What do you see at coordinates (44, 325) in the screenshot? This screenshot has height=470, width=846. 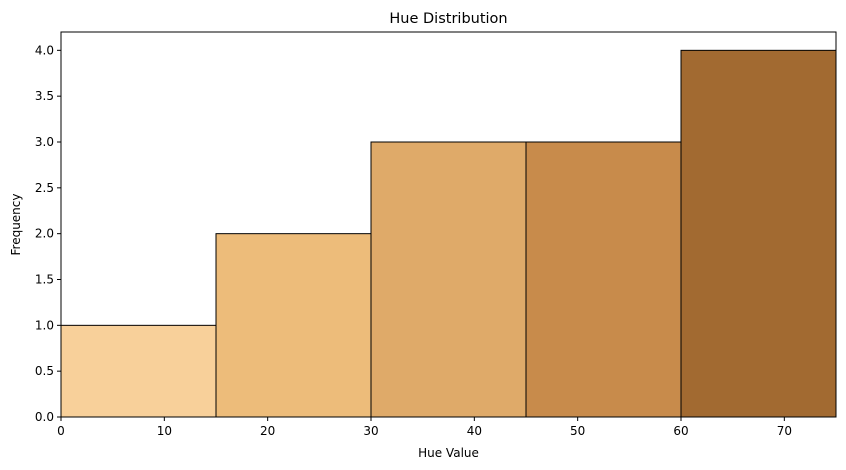 I see `y-tick-label: 1.0` at bounding box center [44, 325].